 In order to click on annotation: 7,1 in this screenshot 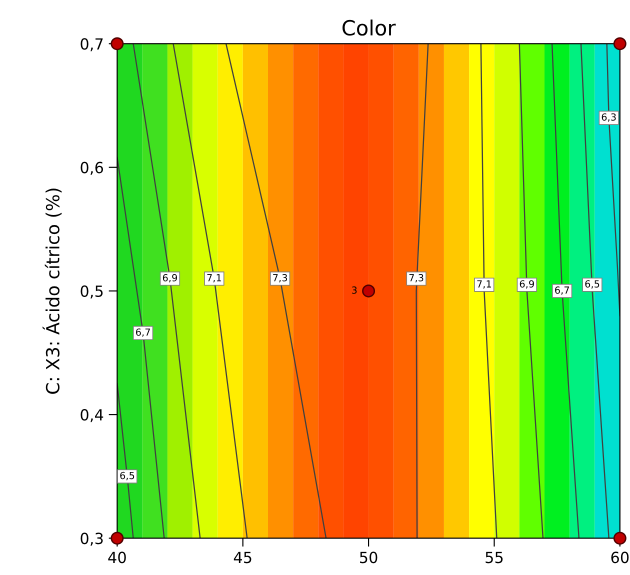, I will do `click(484, 284)`.